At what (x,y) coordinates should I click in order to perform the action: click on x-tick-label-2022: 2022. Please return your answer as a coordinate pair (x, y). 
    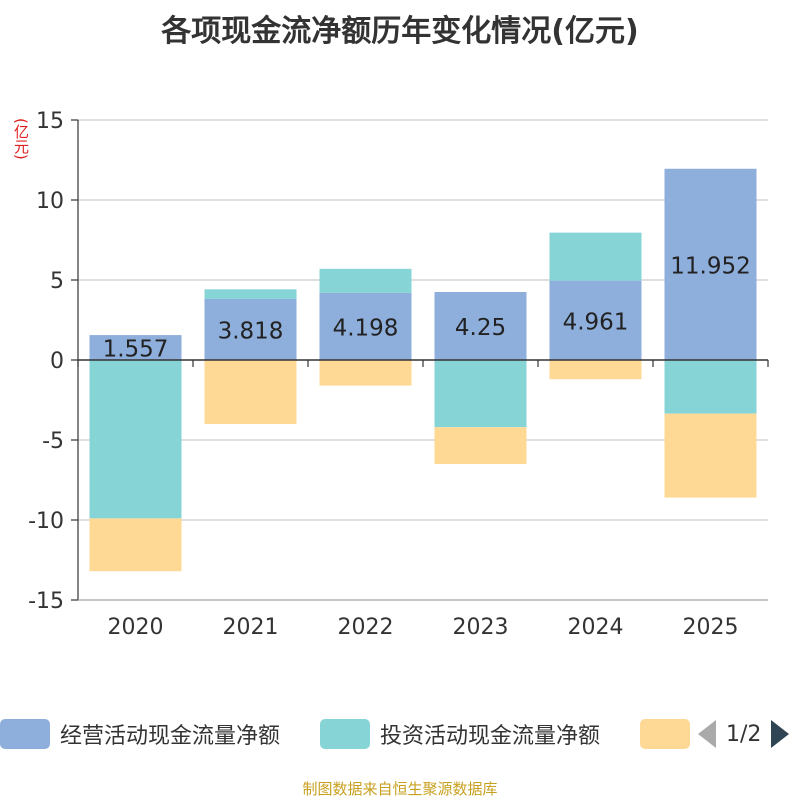
    Looking at the image, I should click on (366, 627).